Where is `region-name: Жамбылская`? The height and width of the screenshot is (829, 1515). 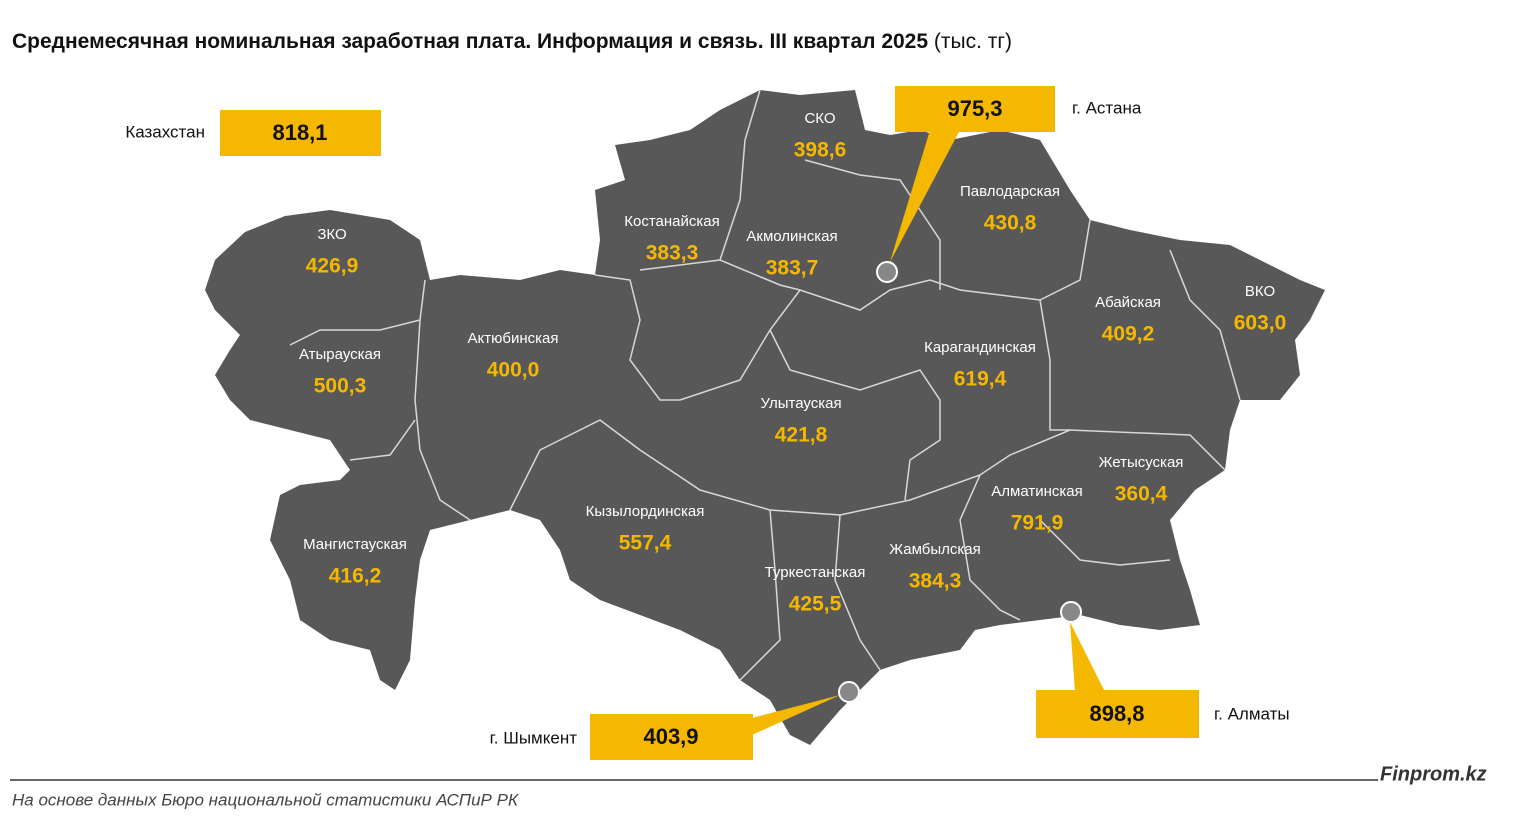
region-name: Жамбылская is located at coordinates (935, 549).